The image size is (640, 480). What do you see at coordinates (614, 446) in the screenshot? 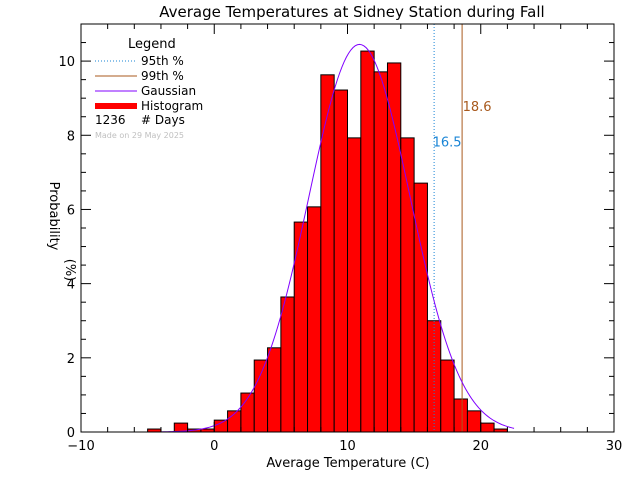
I see `x-tick-label: 30` at bounding box center [614, 446].